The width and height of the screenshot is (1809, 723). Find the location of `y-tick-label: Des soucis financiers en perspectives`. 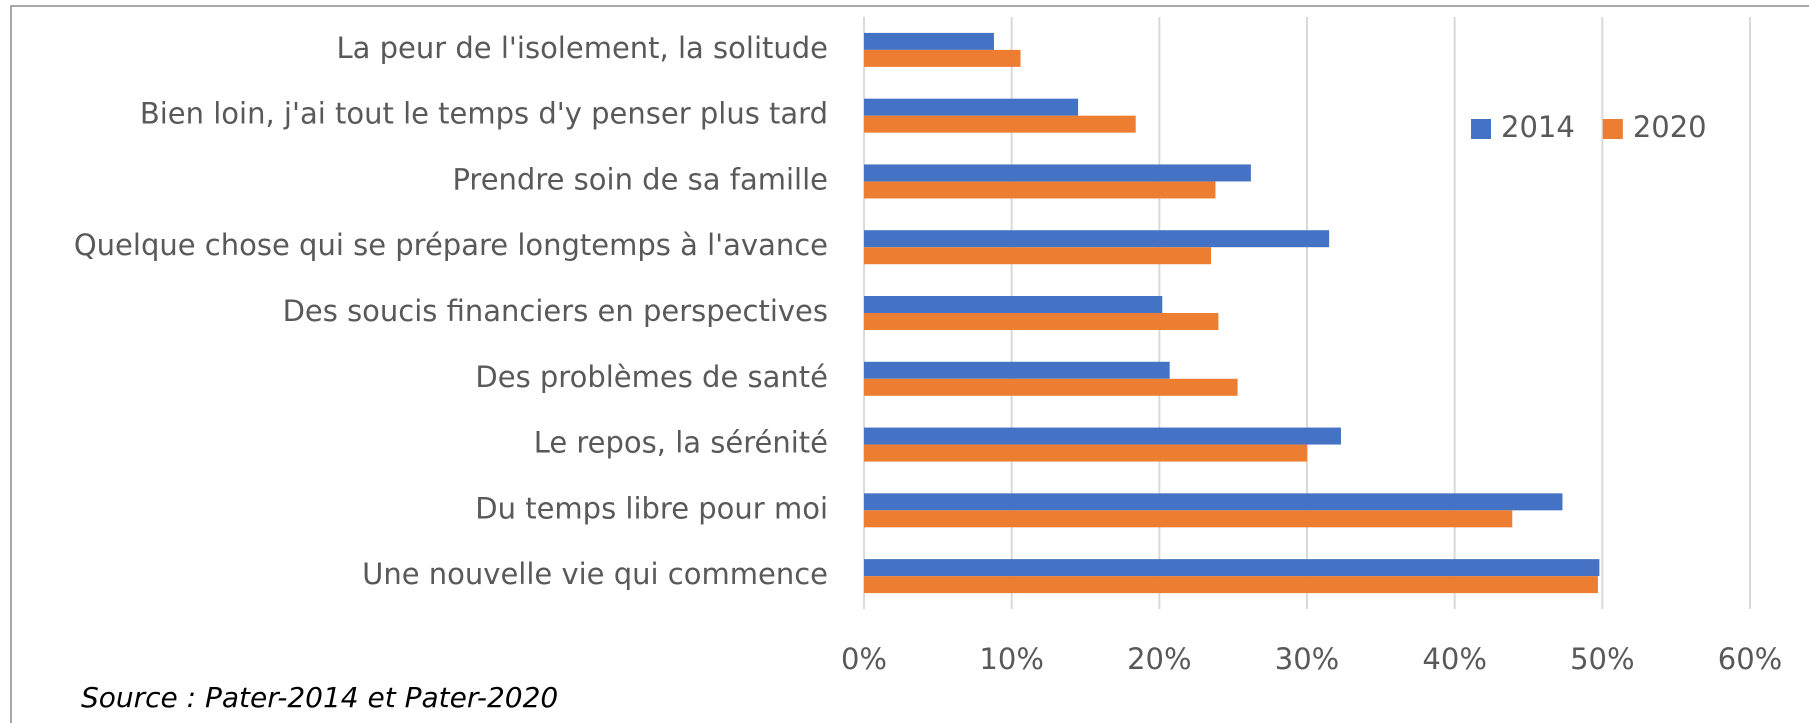

y-tick-label: Des soucis financiers en perspectives is located at coordinates (555, 311).